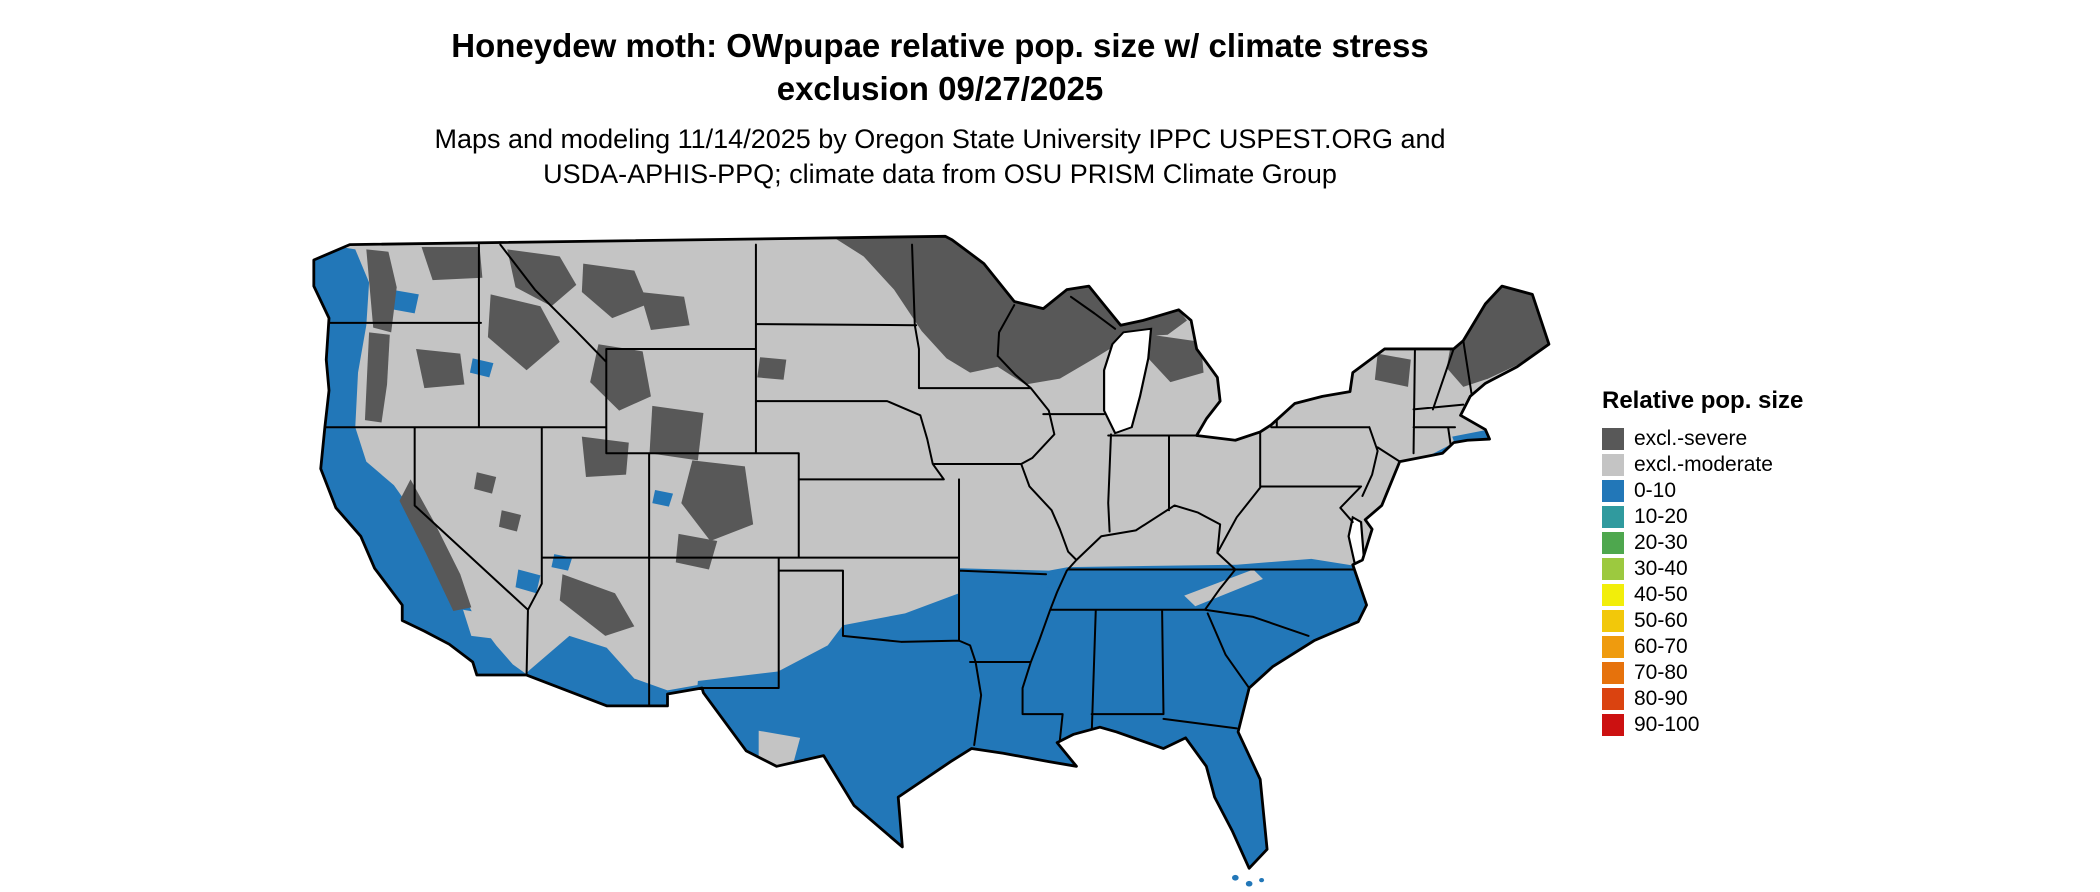 Image resolution: width=2100 pixels, height=892 pixels. I want to click on black-hills-patch, so click(772, 368).